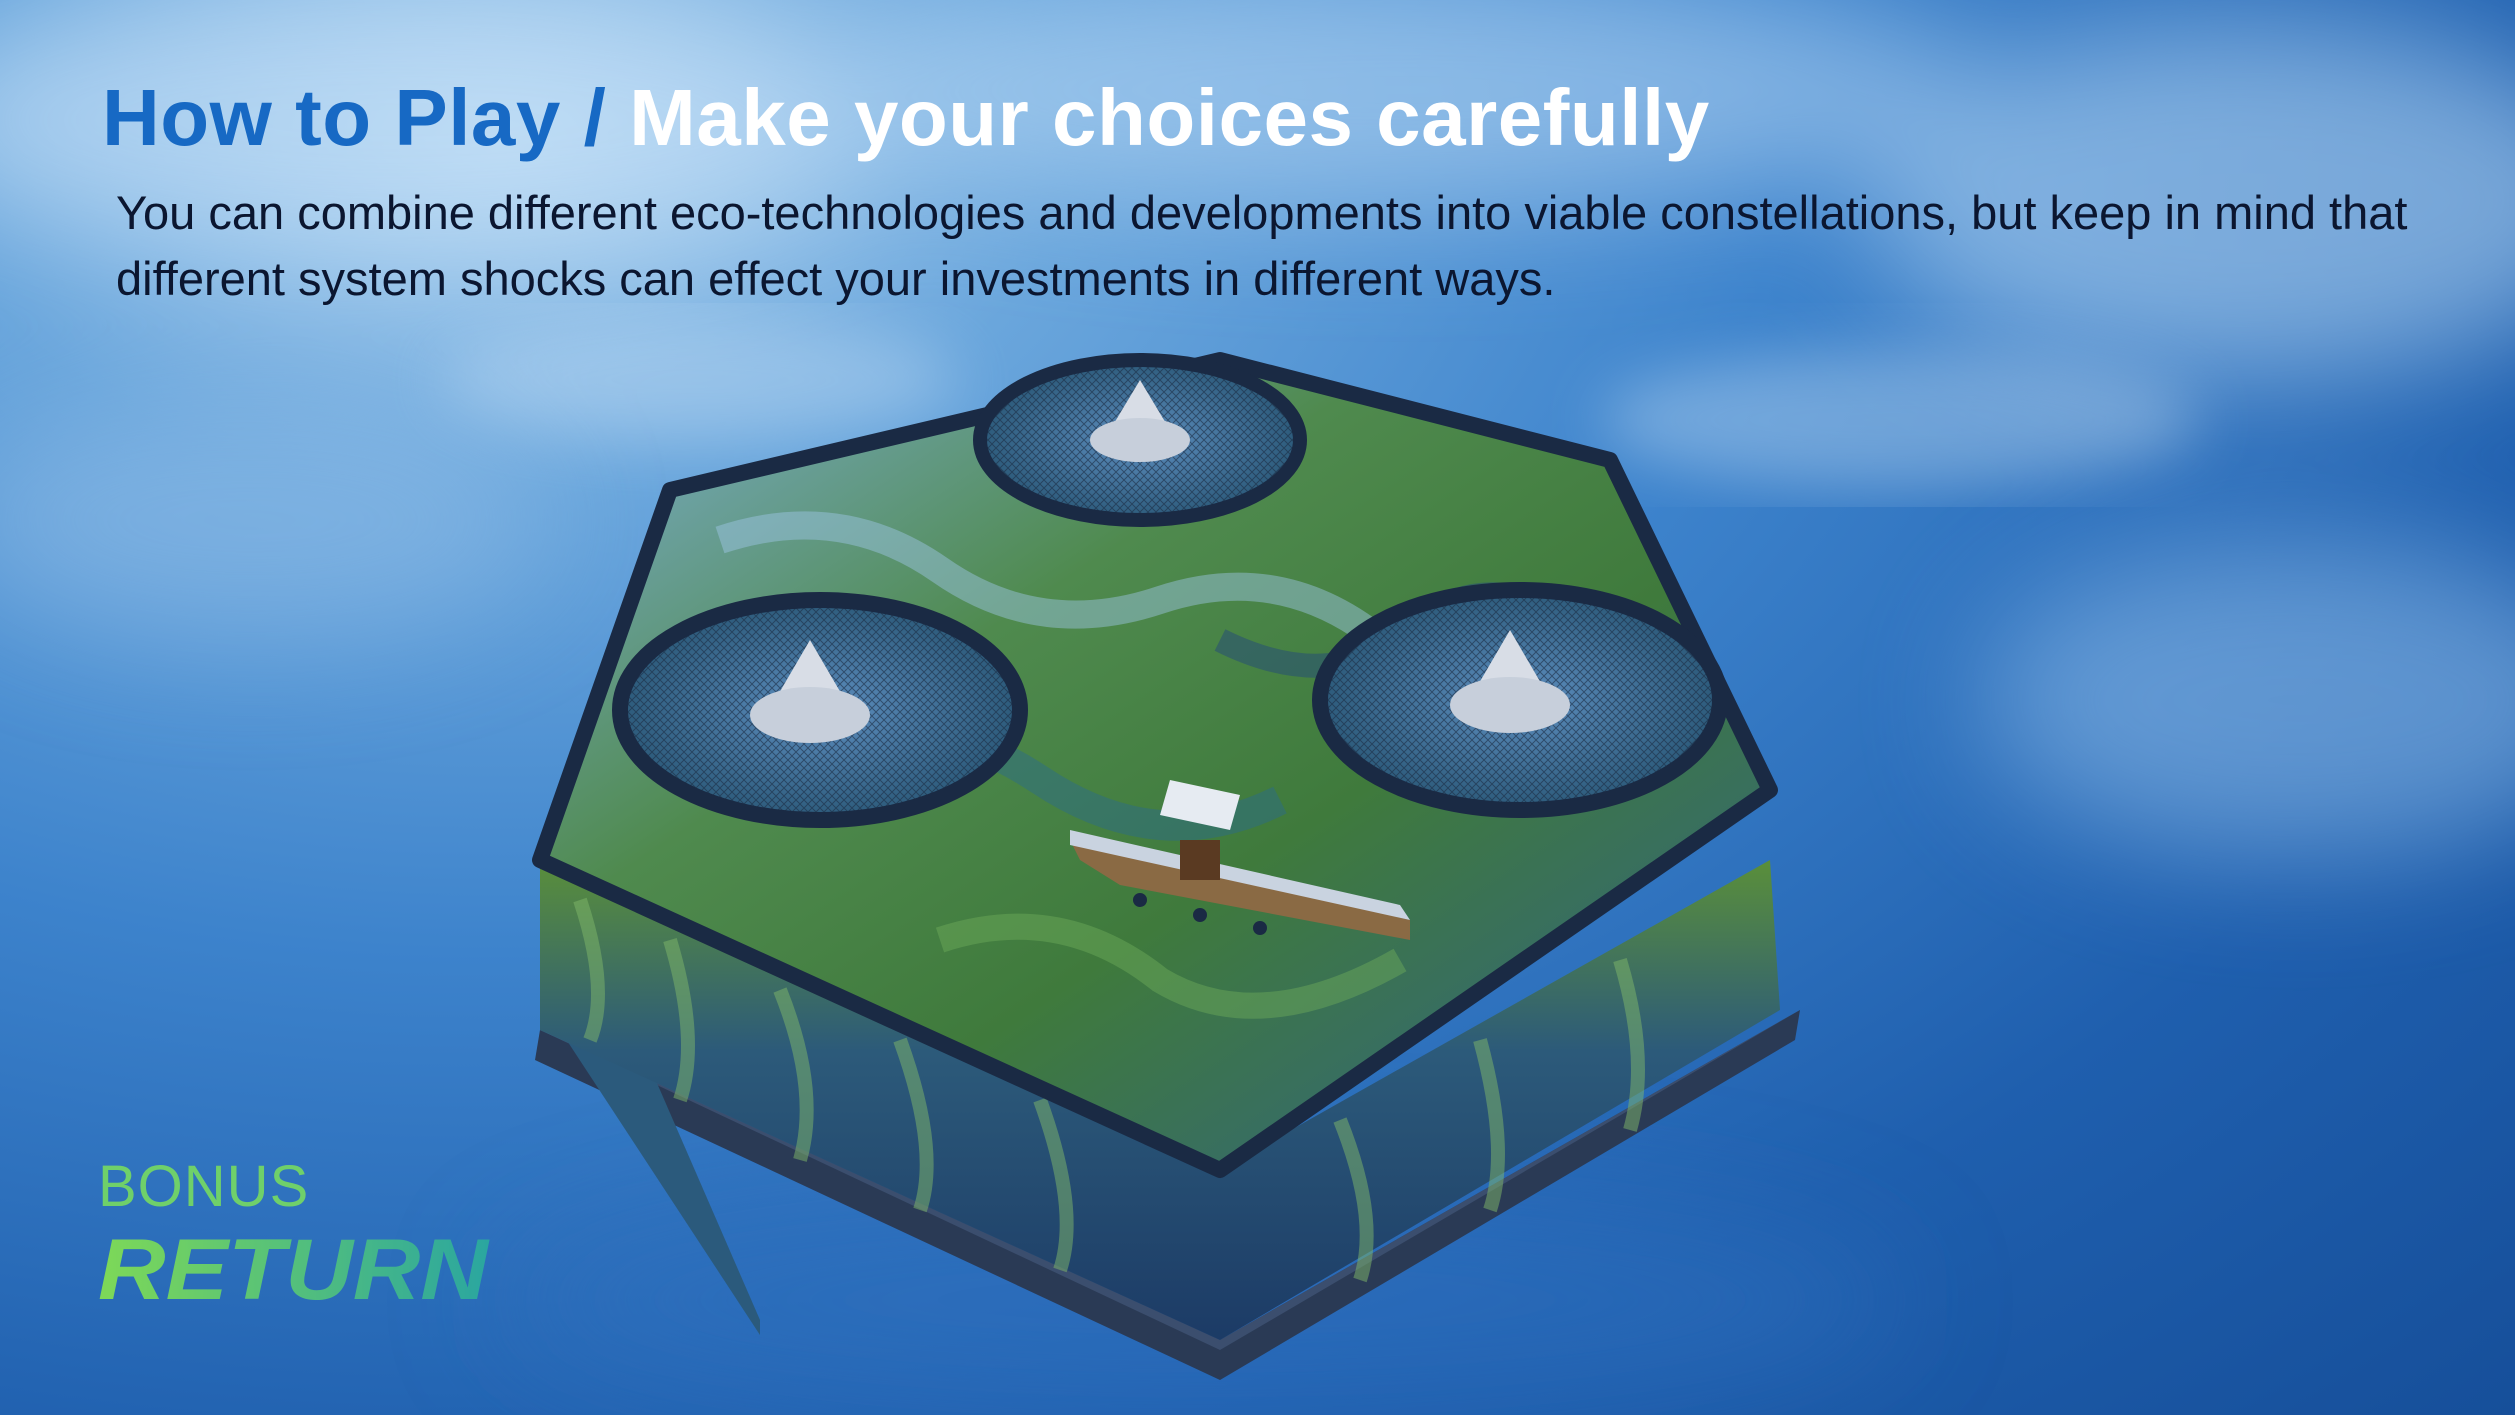 This screenshot has width=2515, height=1415. What do you see at coordinates (204, 1186) in the screenshot?
I see `logo-top-text: BONUS` at bounding box center [204, 1186].